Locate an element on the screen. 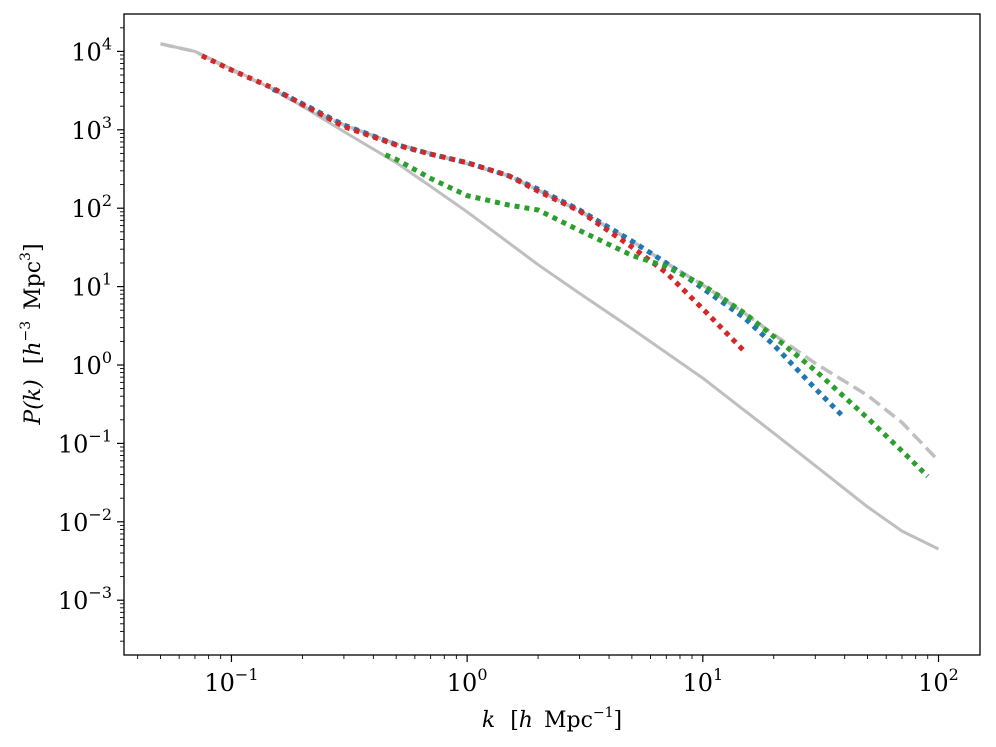 The image size is (996, 747). x-axis-label: k [h Mpc−1] is located at coordinates (552, 719).